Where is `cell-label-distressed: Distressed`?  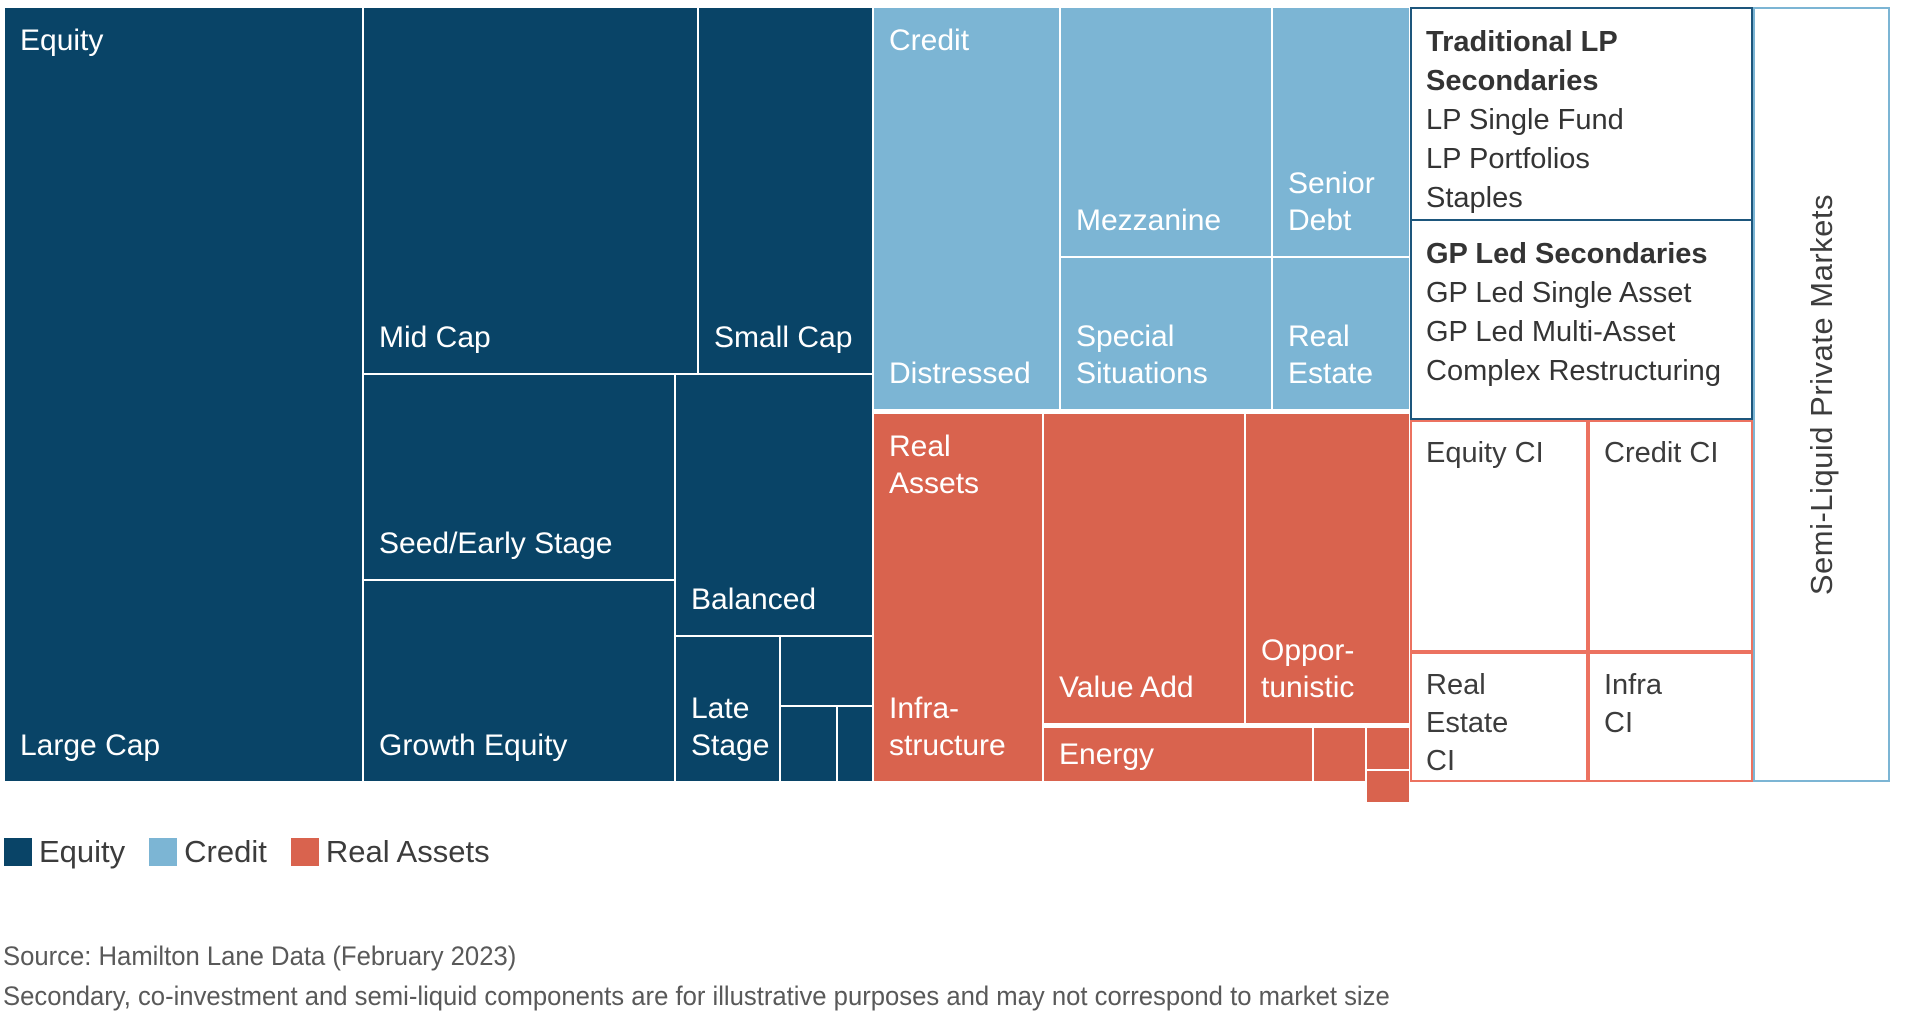
cell-label-distressed: Distressed is located at coordinates (960, 373).